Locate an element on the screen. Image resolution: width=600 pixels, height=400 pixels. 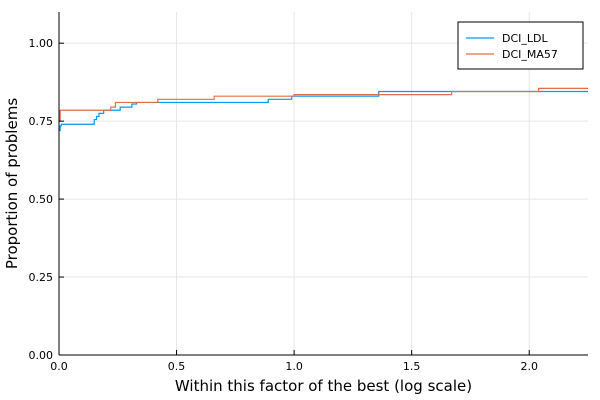
legend-box is located at coordinates (520, 45).